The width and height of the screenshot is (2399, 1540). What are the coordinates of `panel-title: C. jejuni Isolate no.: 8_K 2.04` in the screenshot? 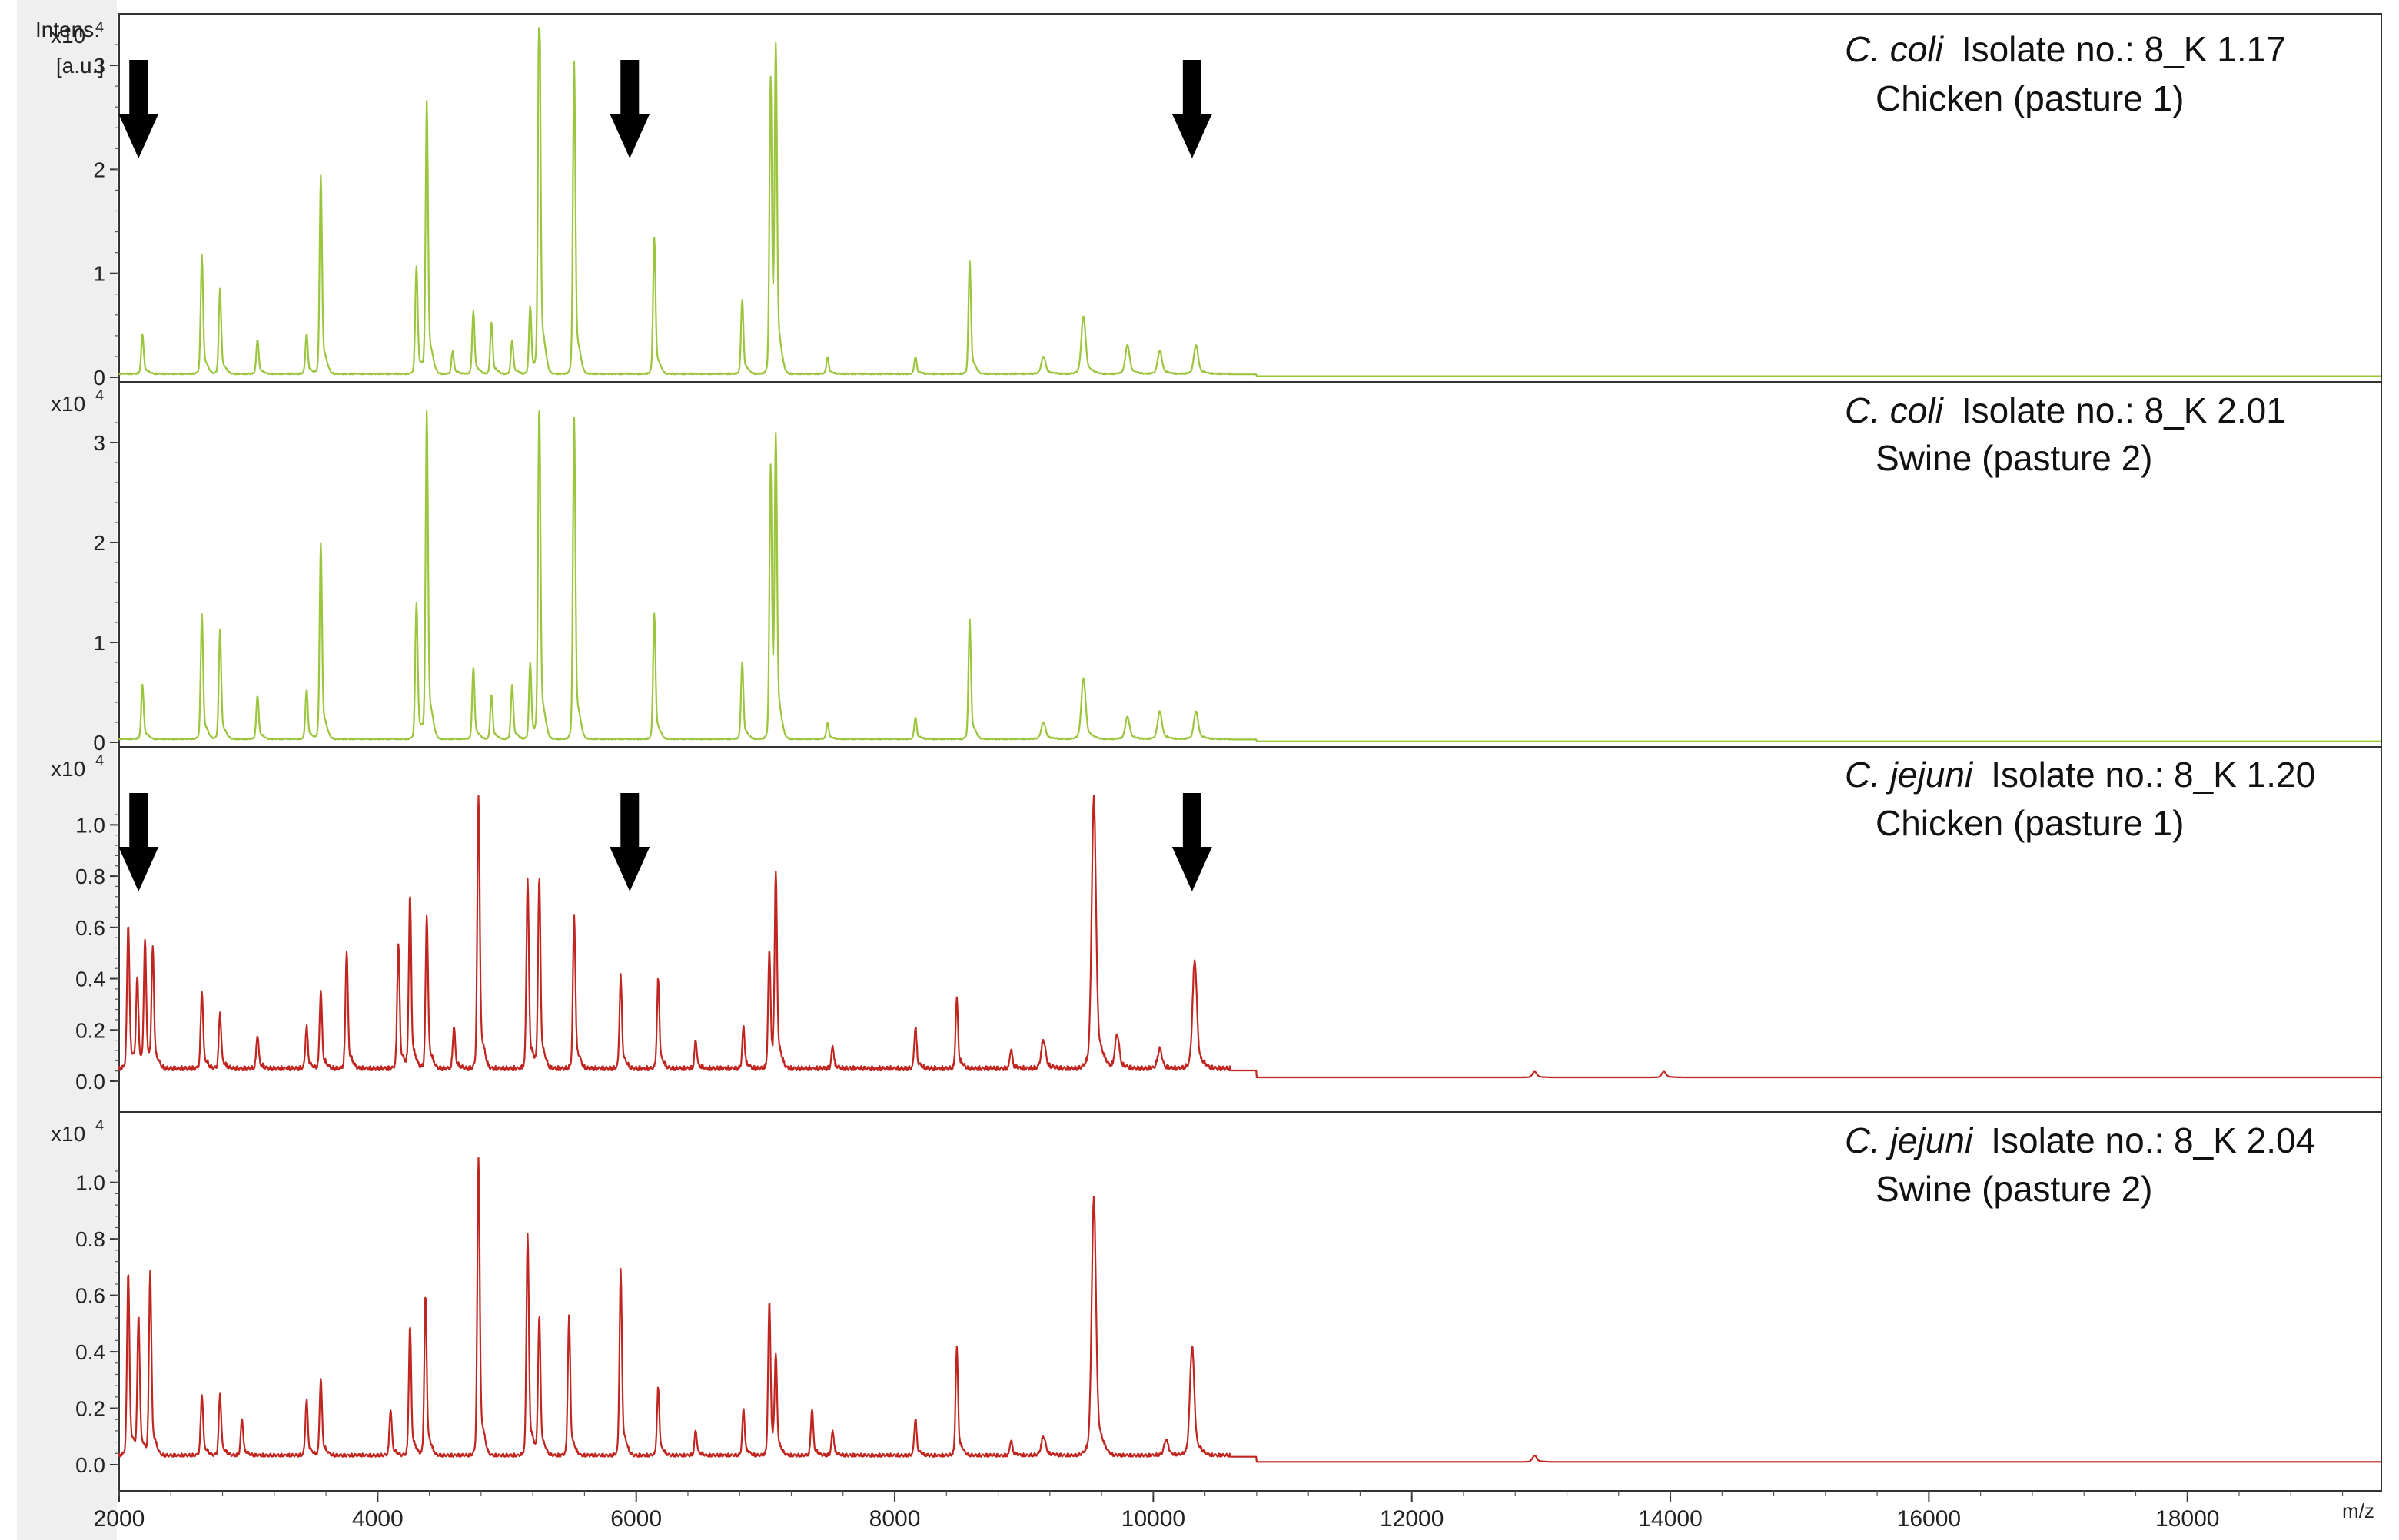 It's located at (2080, 1140).